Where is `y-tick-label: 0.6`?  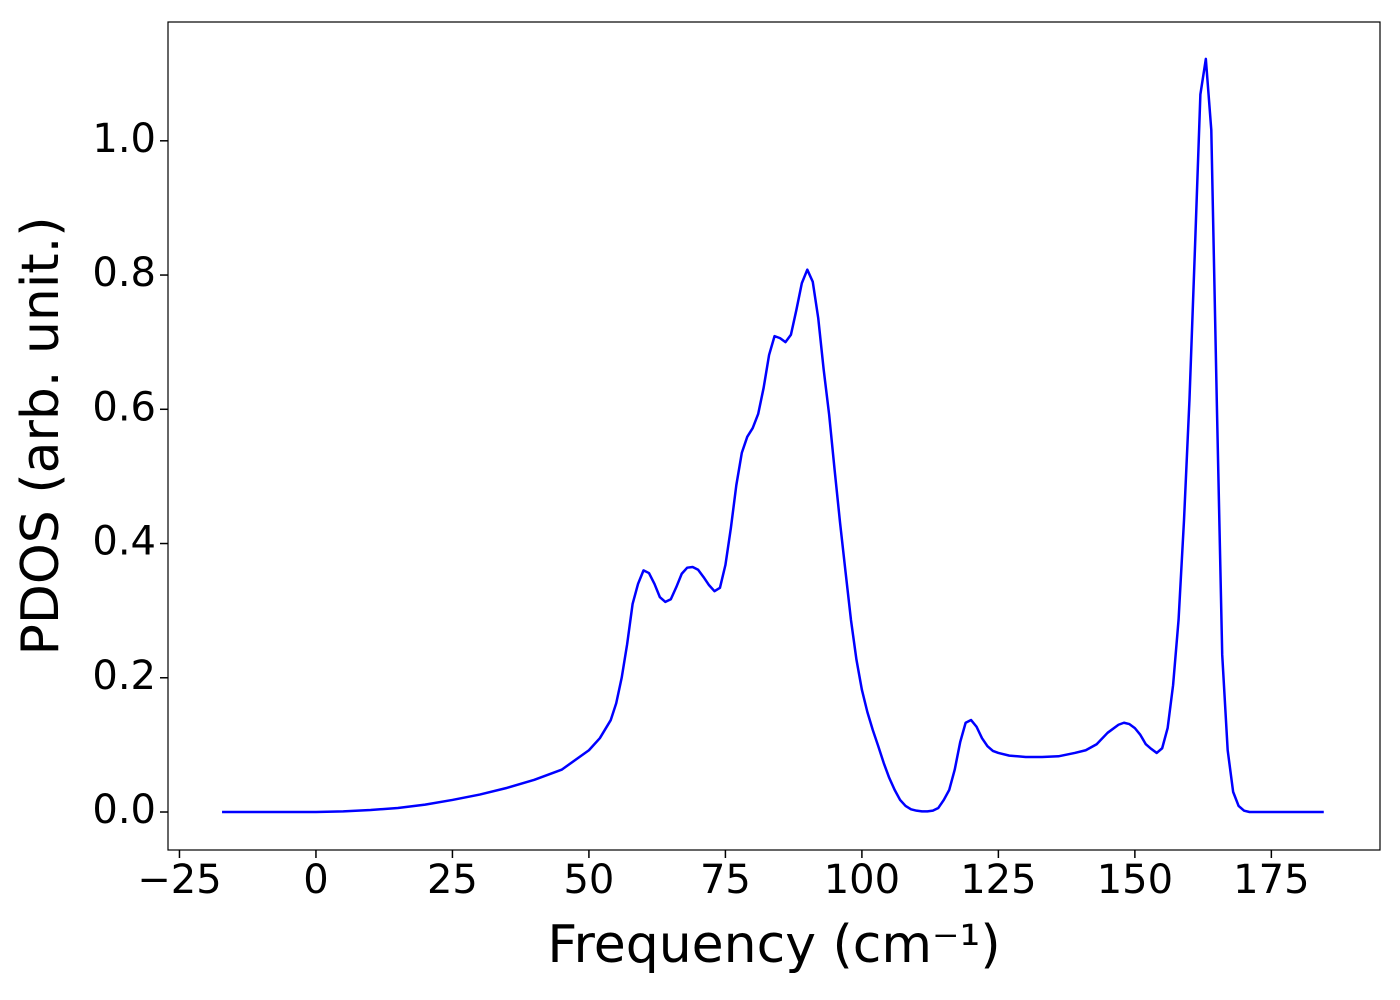 y-tick-label: 0.6 is located at coordinates (124, 407).